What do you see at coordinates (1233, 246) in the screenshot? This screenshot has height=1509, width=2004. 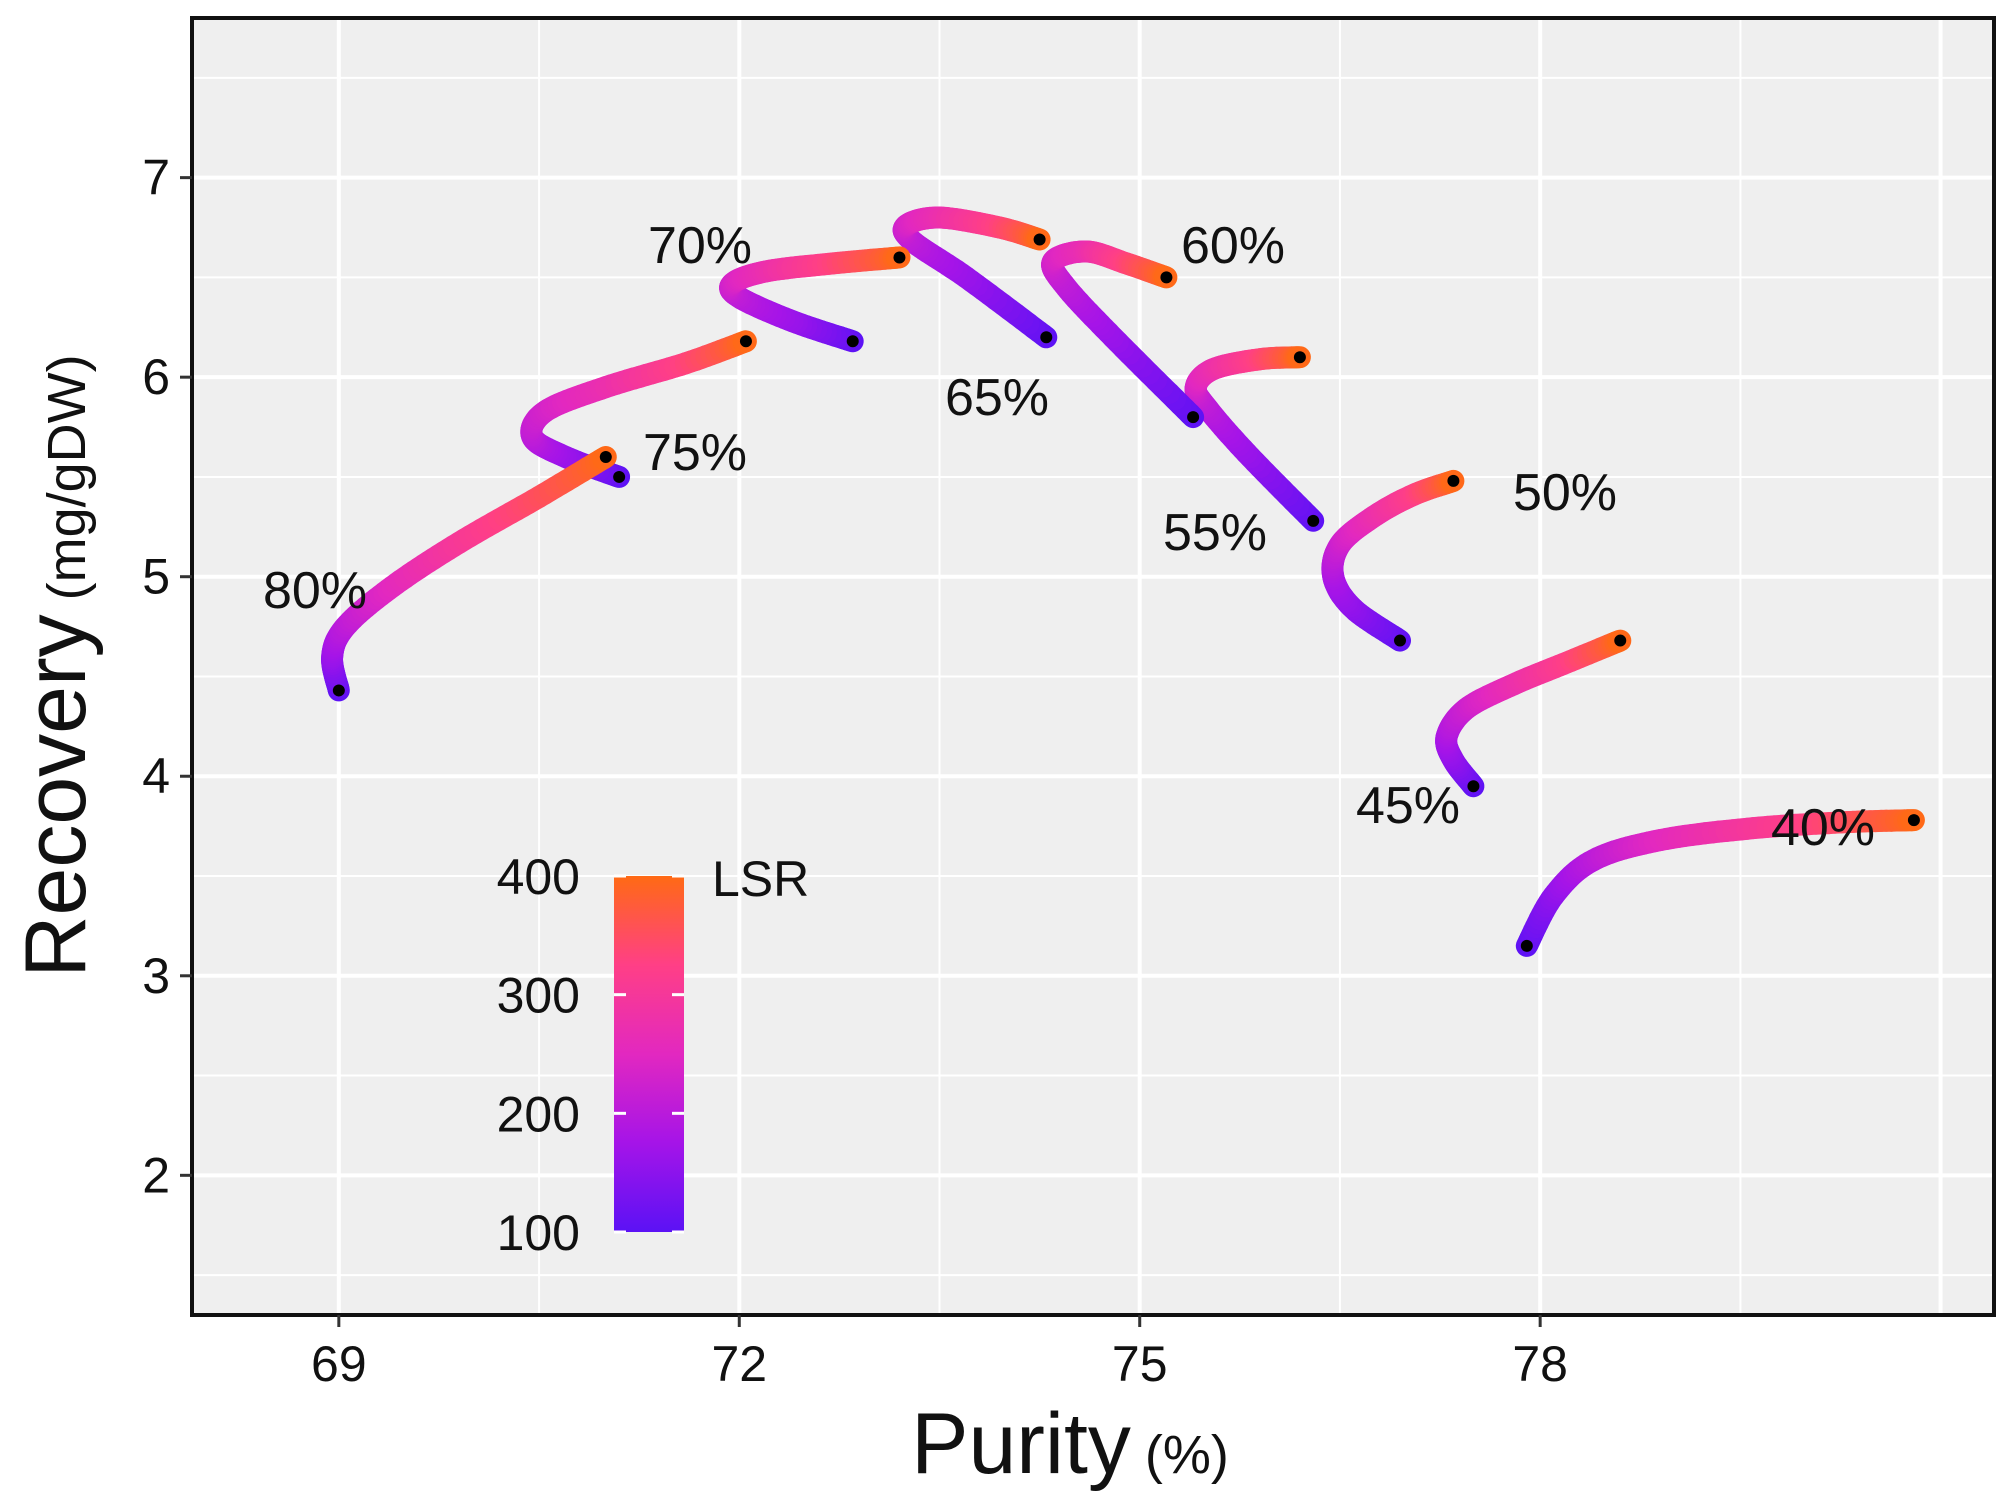 I see `series-label: 60%` at bounding box center [1233, 246].